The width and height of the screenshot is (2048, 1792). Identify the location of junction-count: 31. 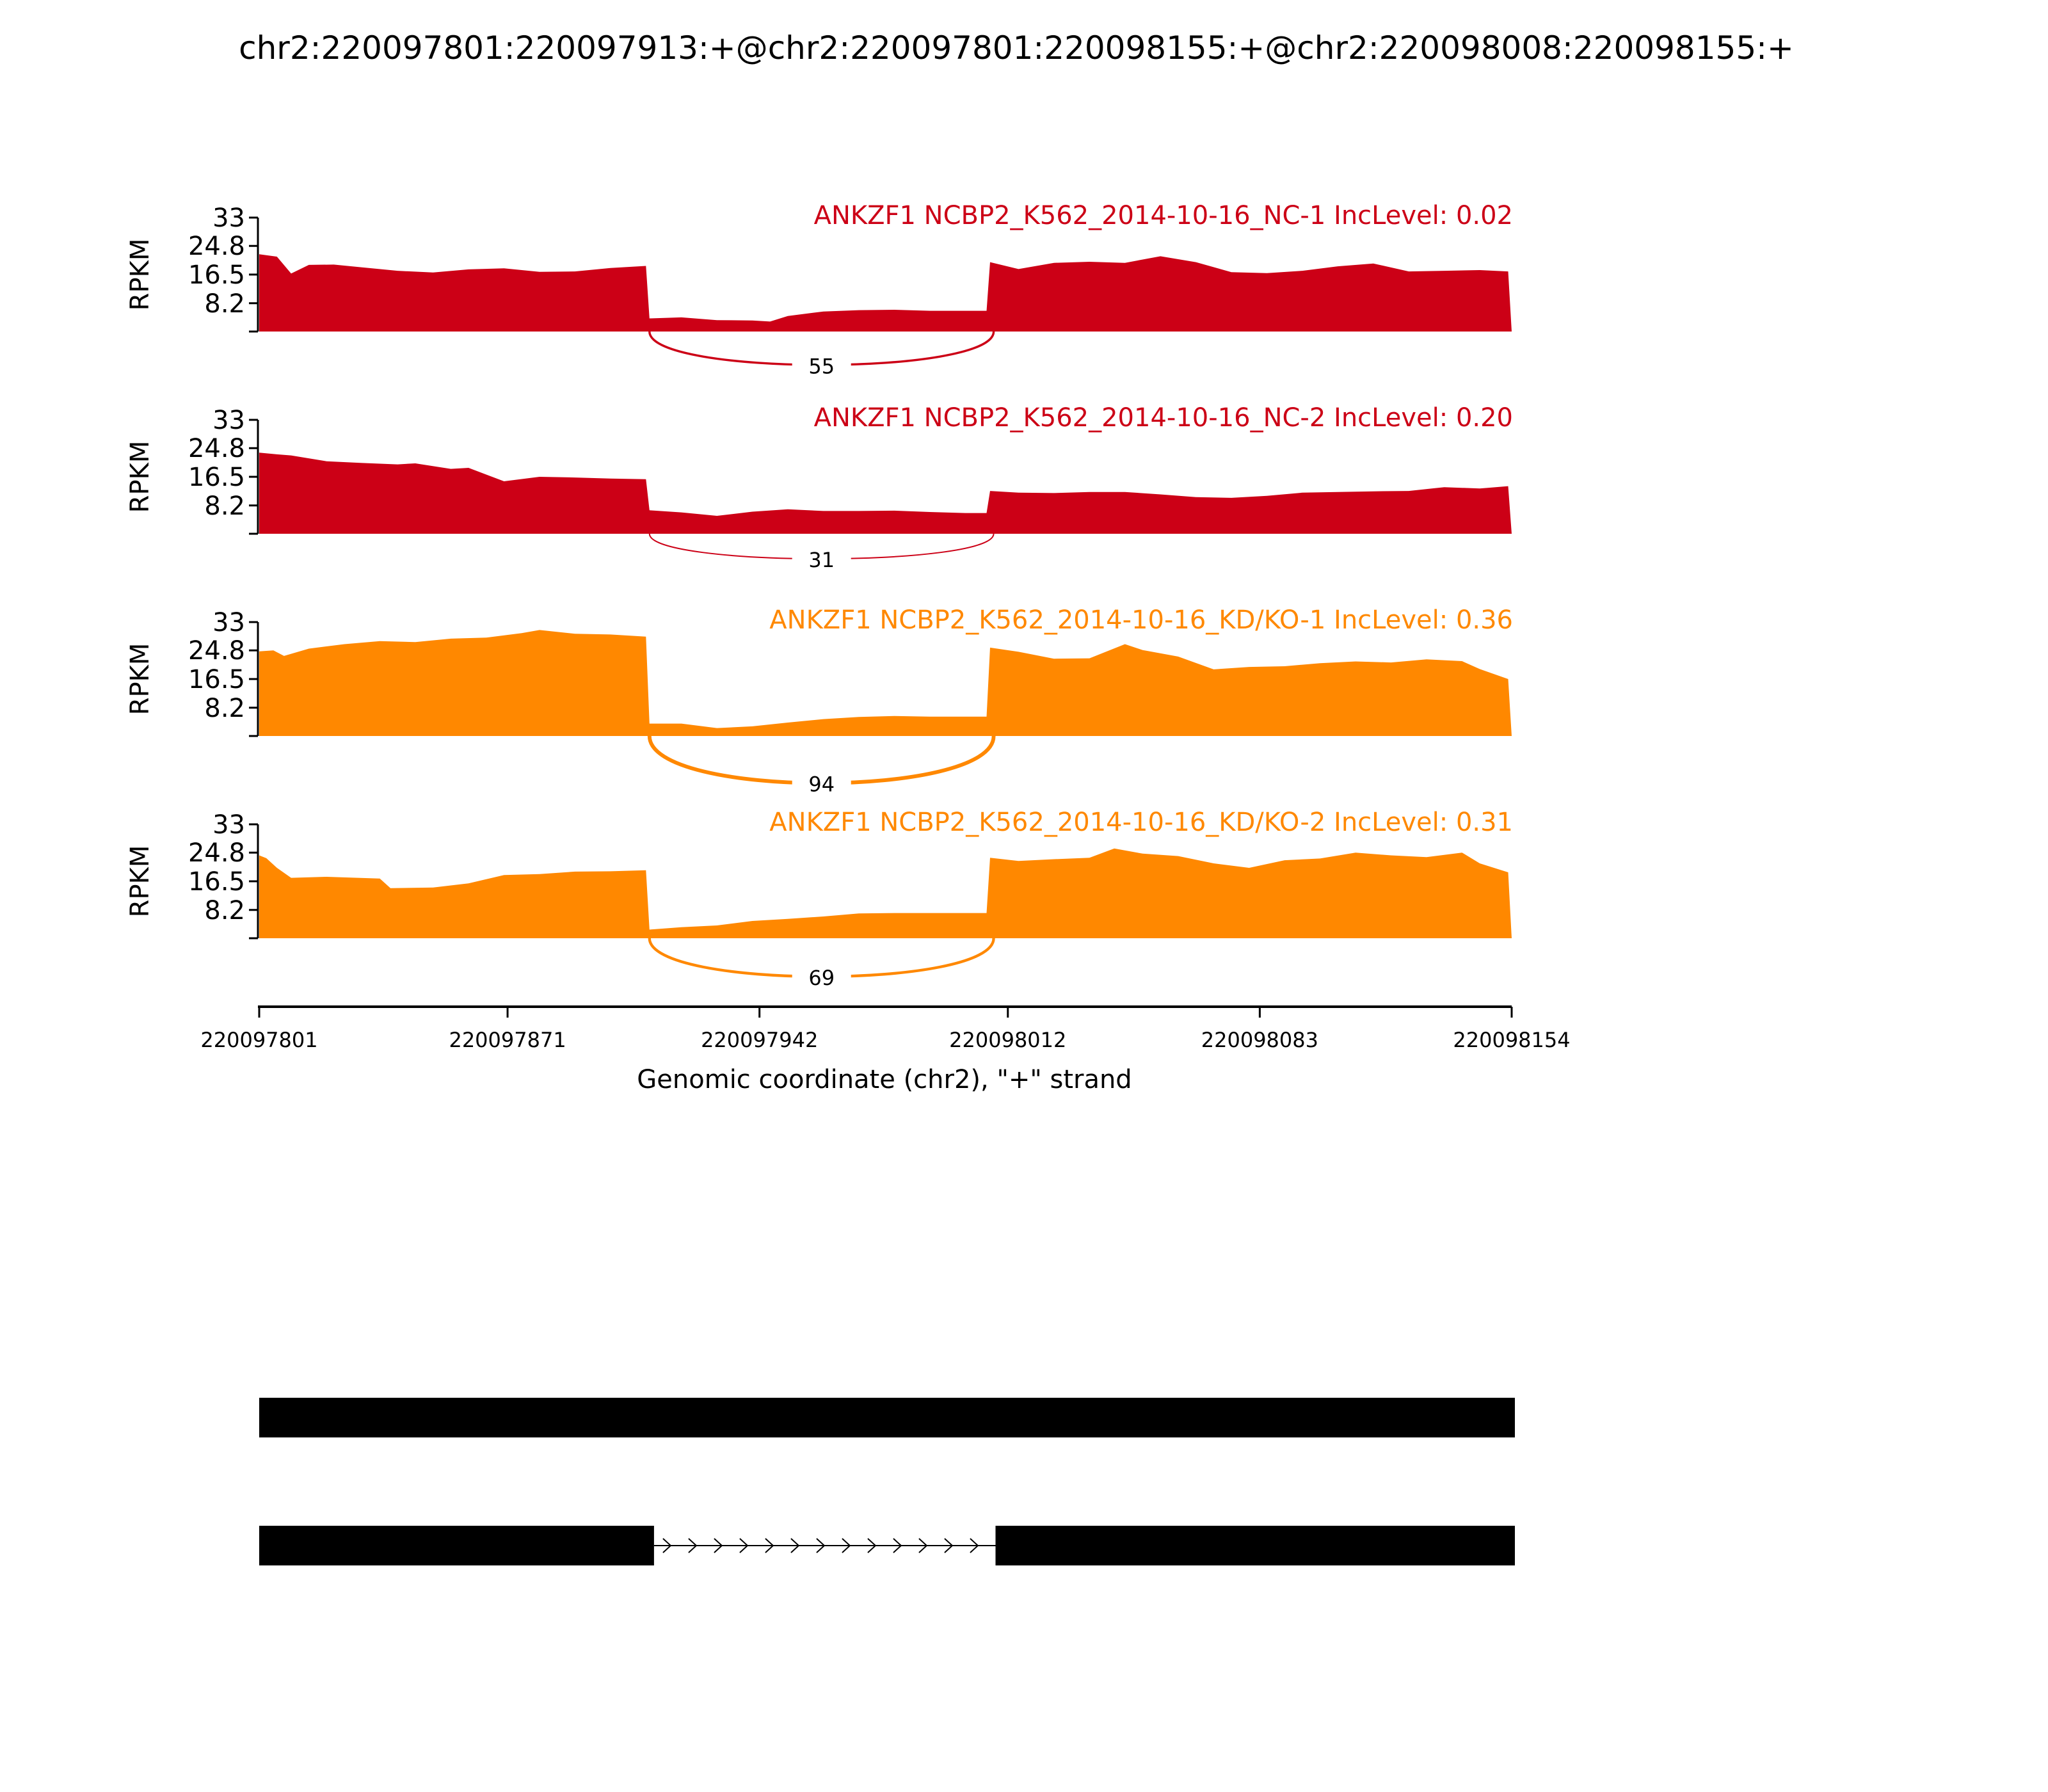
(821, 560).